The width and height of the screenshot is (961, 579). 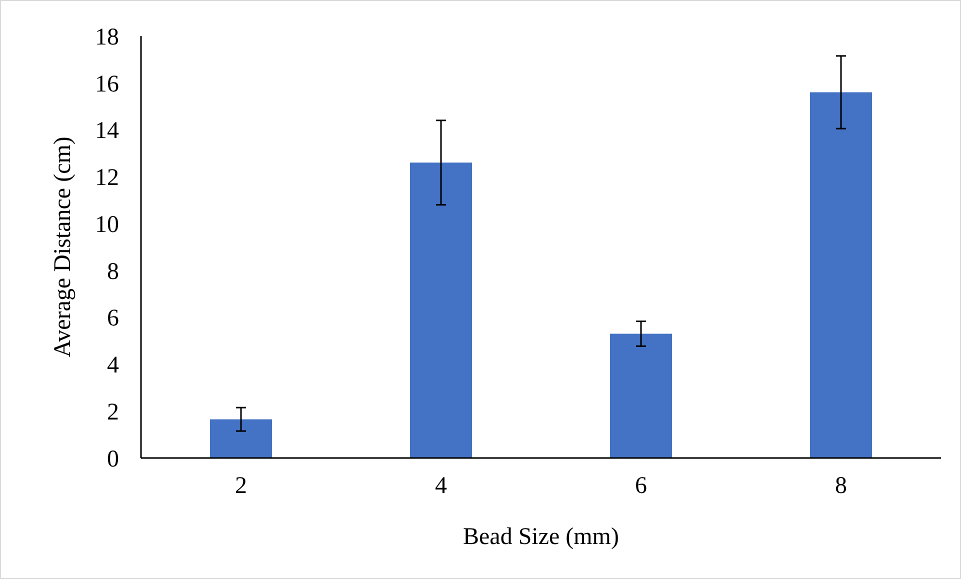 What do you see at coordinates (841, 486) in the screenshot?
I see `x-tick-label: 8` at bounding box center [841, 486].